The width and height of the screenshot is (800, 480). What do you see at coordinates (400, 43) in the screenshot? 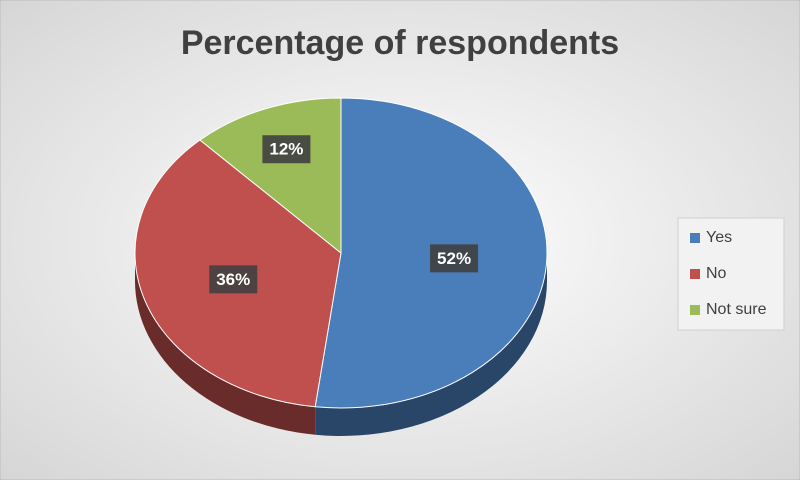
I see `chart-title: Percentage of respondents` at bounding box center [400, 43].